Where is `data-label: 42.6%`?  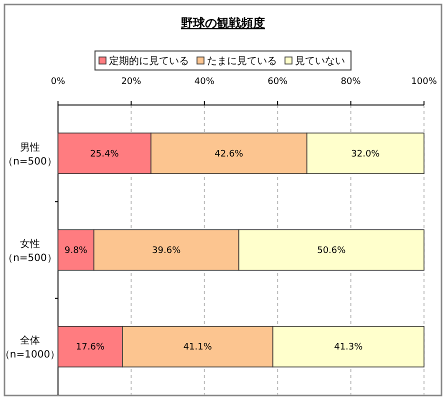
data-label: 42.6% is located at coordinates (229, 154).